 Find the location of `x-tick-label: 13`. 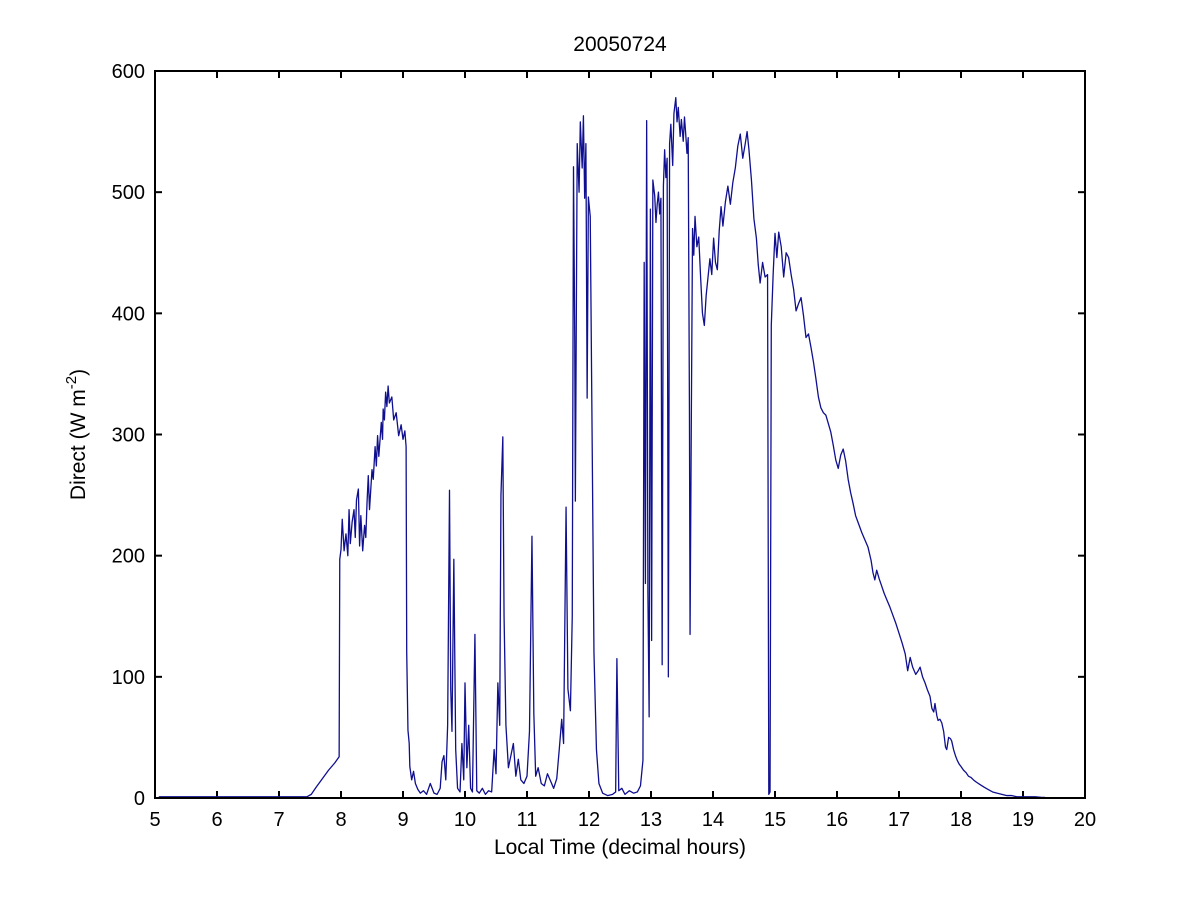

x-tick-label: 13 is located at coordinates (651, 820).